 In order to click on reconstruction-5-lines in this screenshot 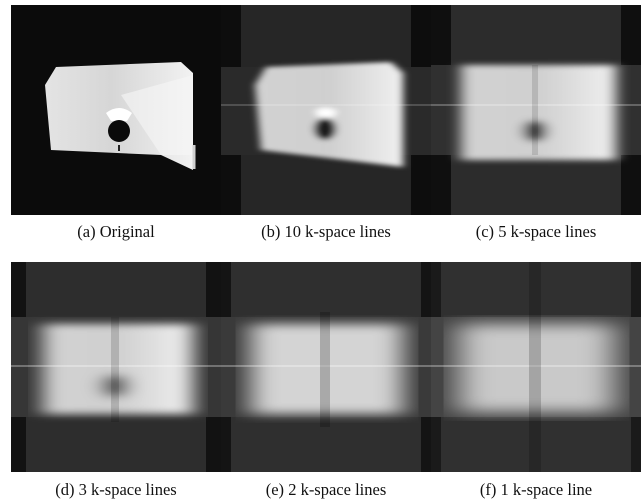, I will do `click(536, 110)`.